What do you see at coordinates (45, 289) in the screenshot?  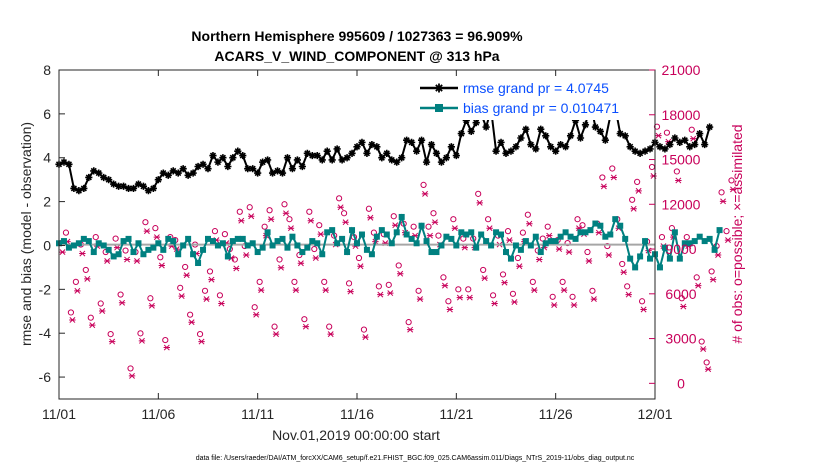 I see `y-tick-label: -2` at bounding box center [45, 289].